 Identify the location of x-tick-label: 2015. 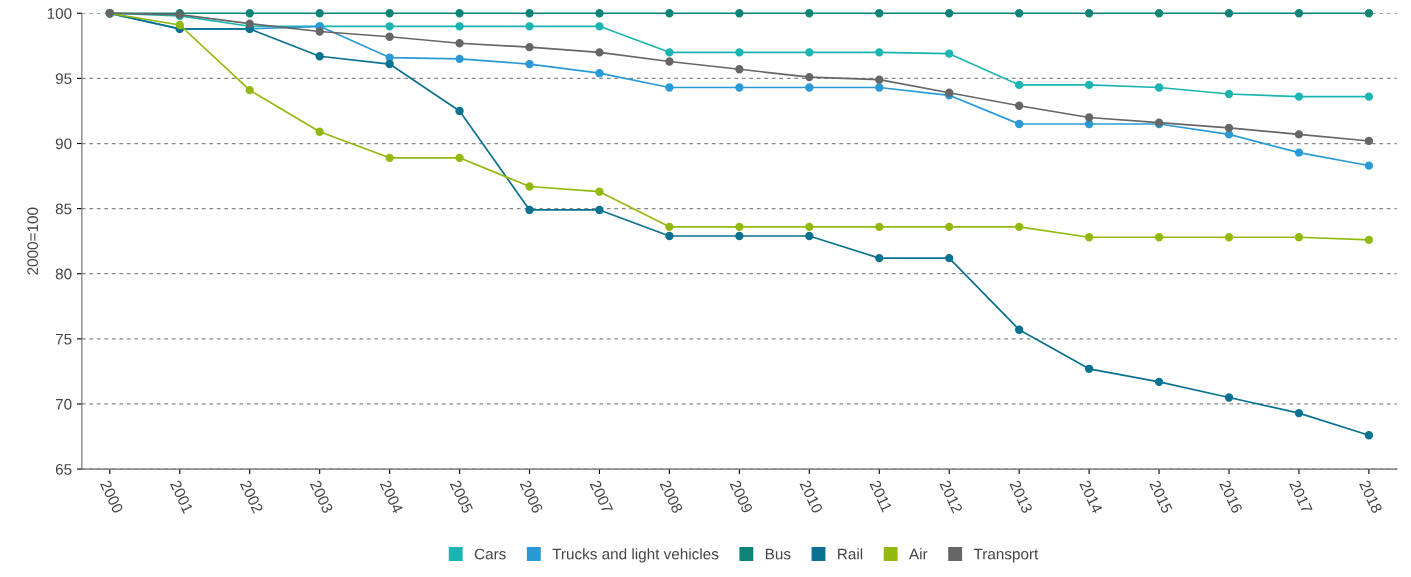
(1161, 496).